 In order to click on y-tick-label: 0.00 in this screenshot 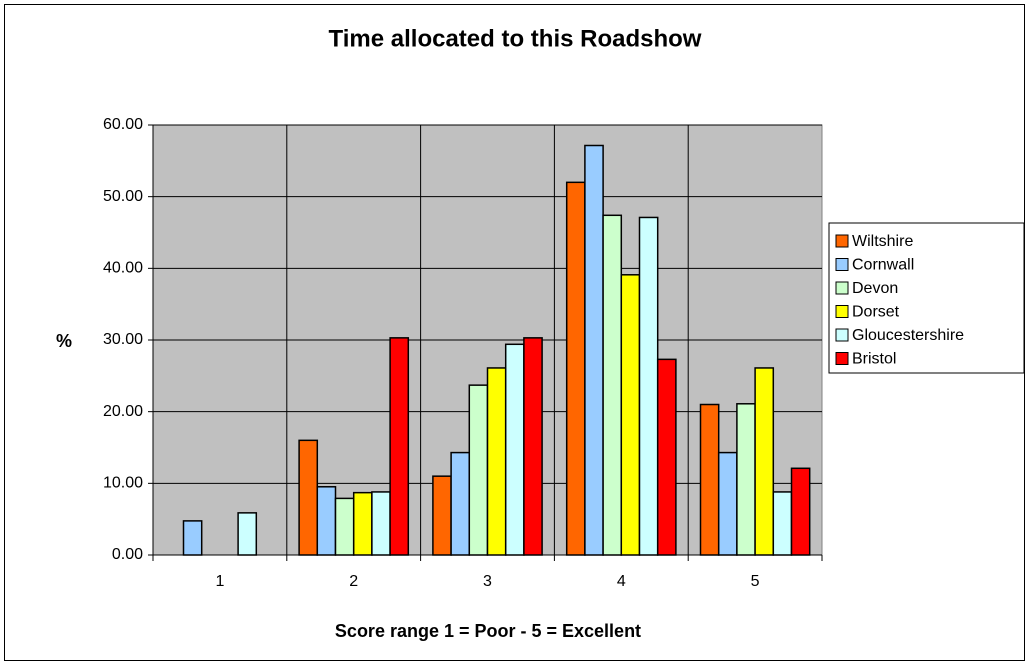, I will do `click(127, 554)`.